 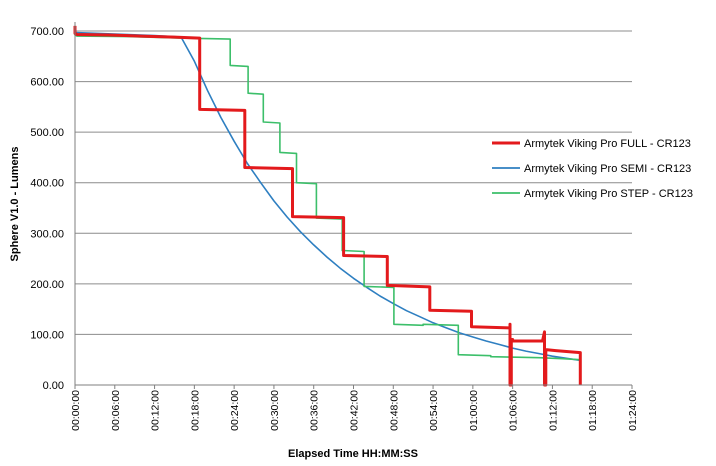 What do you see at coordinates (353, 454) in the screenshot?
I see `x-axis-title: Elapsed Time HH:MM:SS` at bounding box center [353, 454].